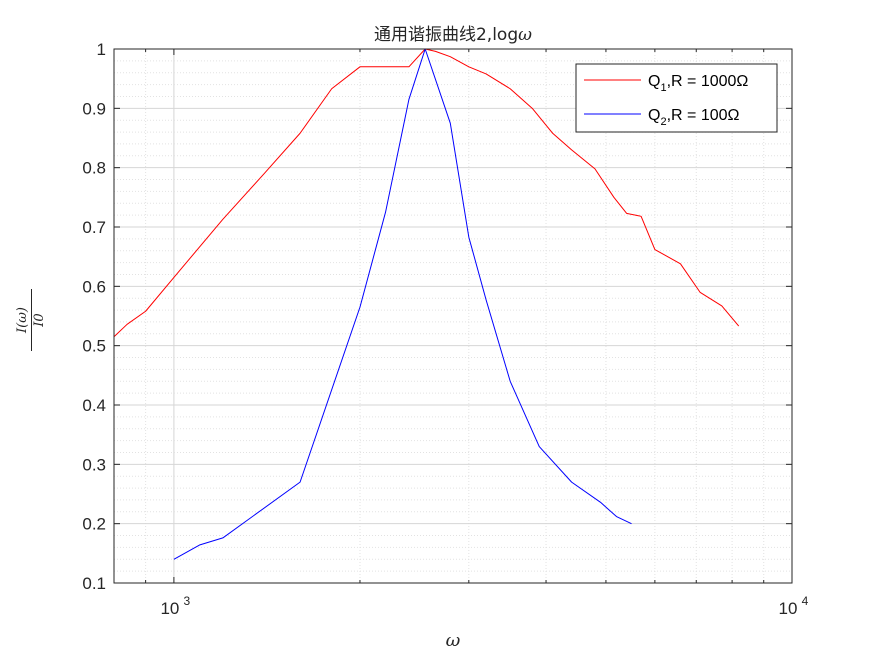  I want to click on y-axis-label-numerator: I(ω), so click(23, 320).